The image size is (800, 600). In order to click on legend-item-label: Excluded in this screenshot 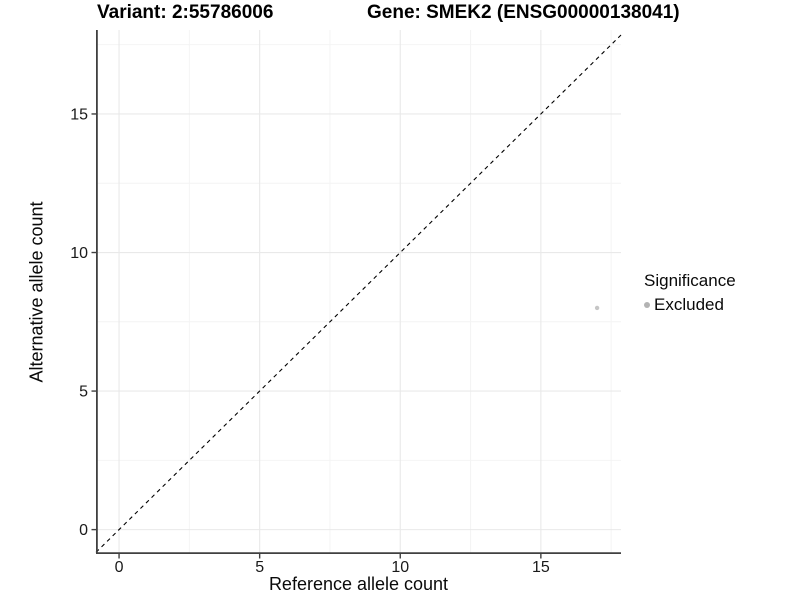, I will do `click(689, 304)`.